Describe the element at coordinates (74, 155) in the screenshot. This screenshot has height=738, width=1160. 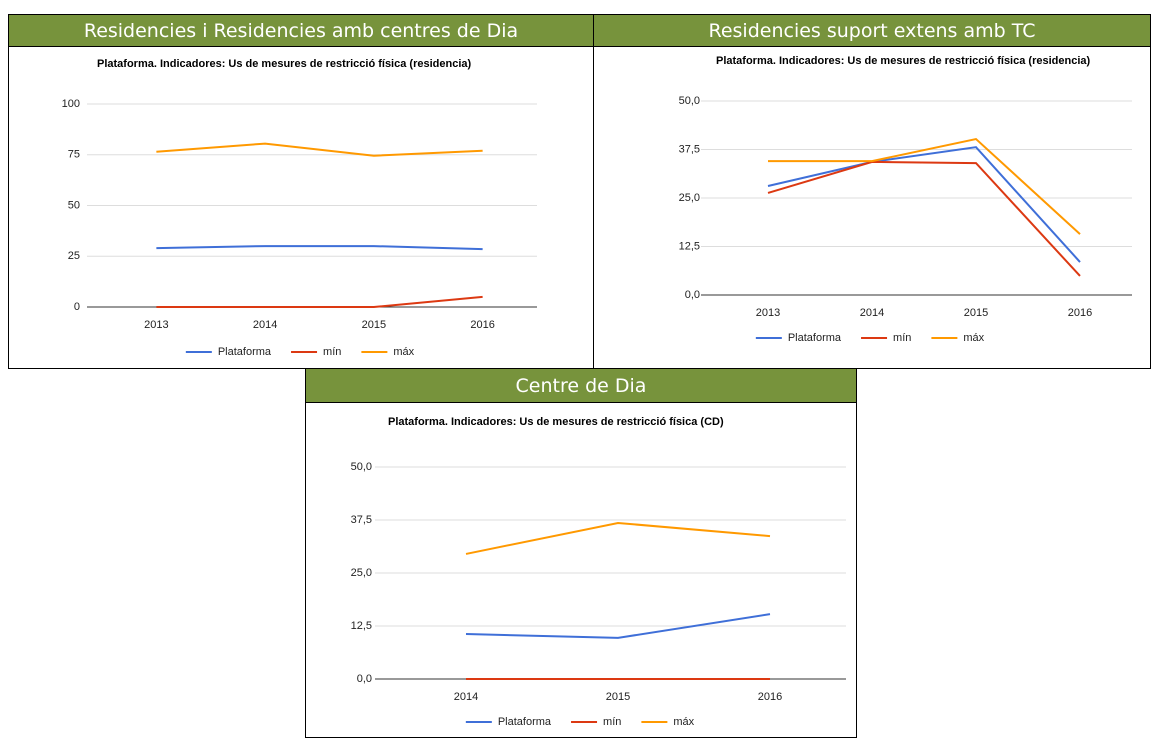
I see `y-tick-label: 75` at that location.